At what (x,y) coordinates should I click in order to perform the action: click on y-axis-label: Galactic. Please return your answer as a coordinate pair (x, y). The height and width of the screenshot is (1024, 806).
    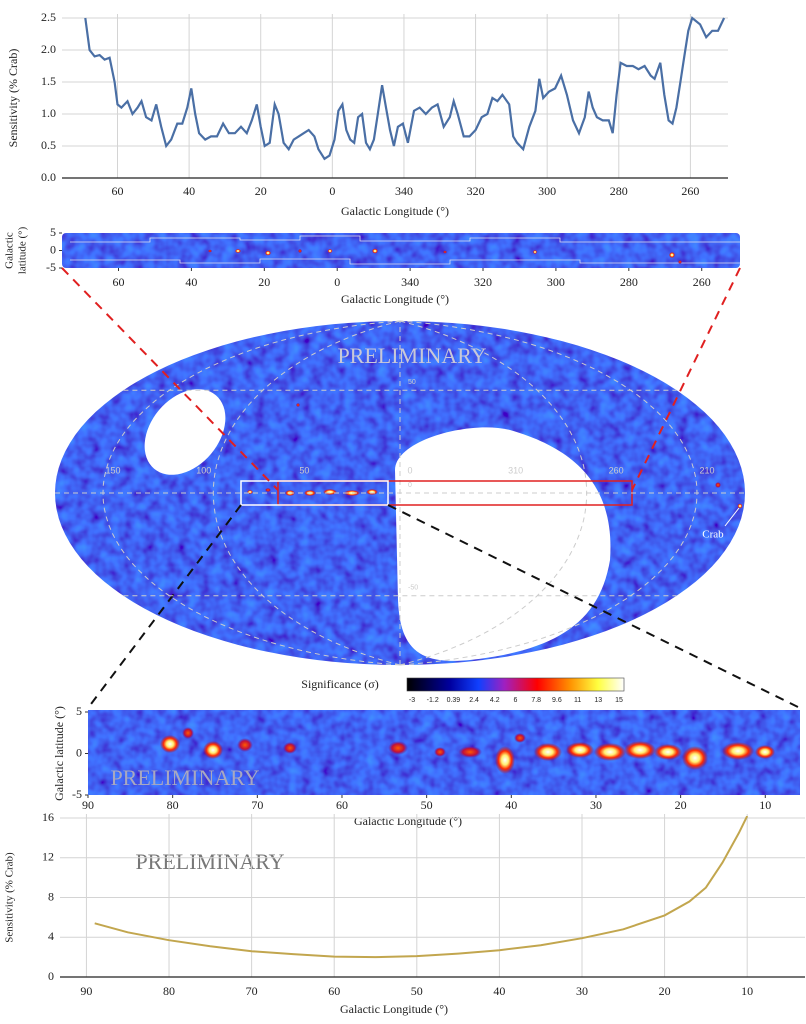
    Looking at the image, I should click on (10, 250).